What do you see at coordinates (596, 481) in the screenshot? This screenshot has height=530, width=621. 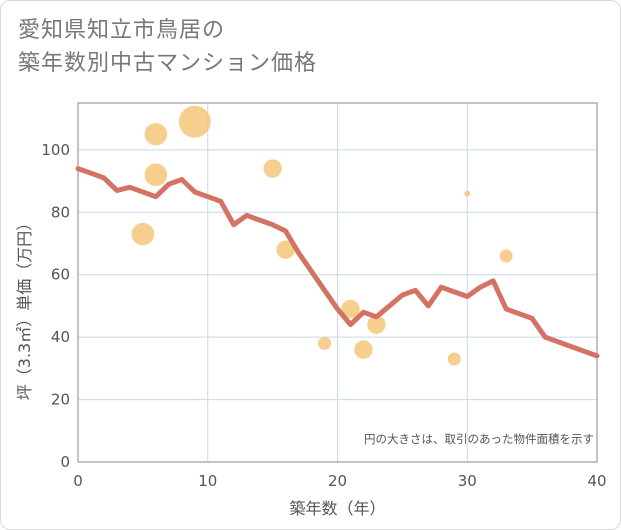 I see `x-tick-label: 40` at bounding box center [596, 481].